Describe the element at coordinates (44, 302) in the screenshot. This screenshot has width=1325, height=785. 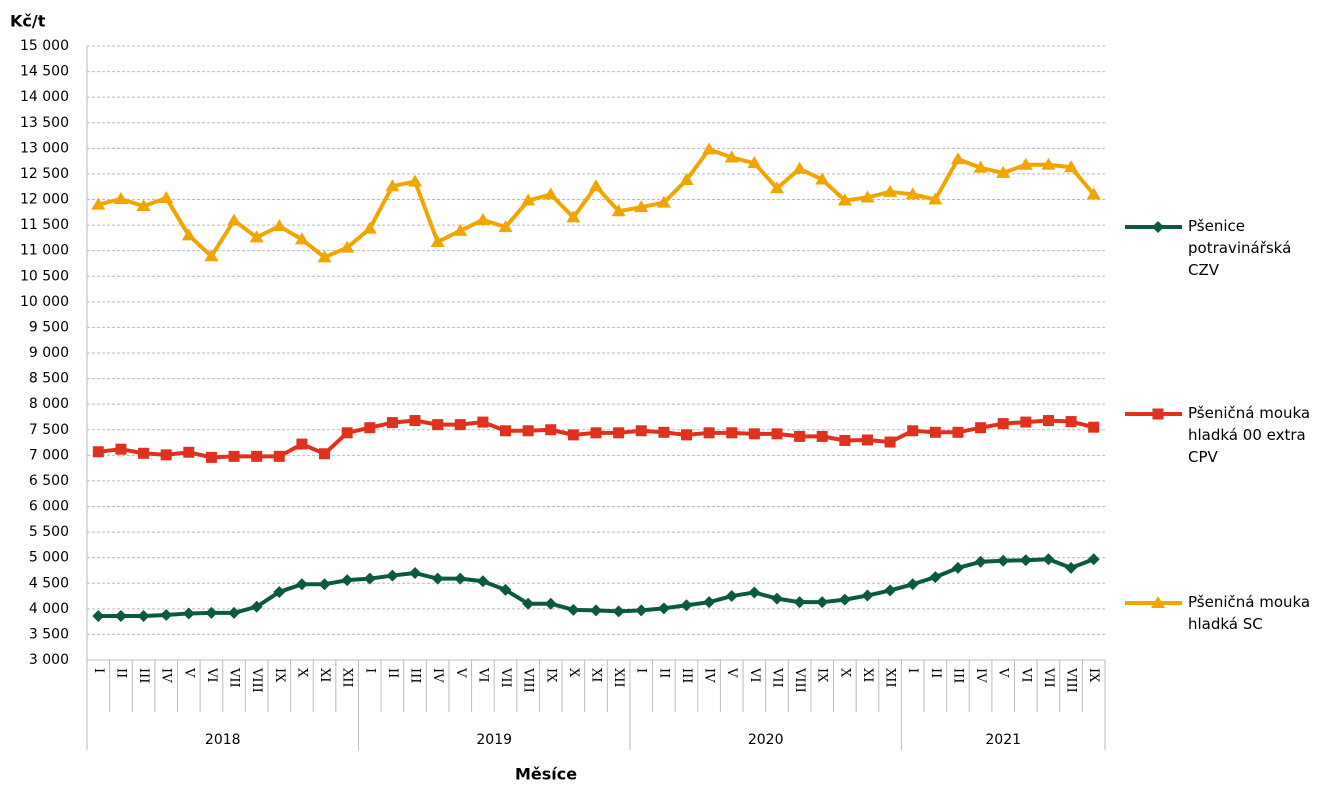
I see `y-tick-label: 10 000` at that location.